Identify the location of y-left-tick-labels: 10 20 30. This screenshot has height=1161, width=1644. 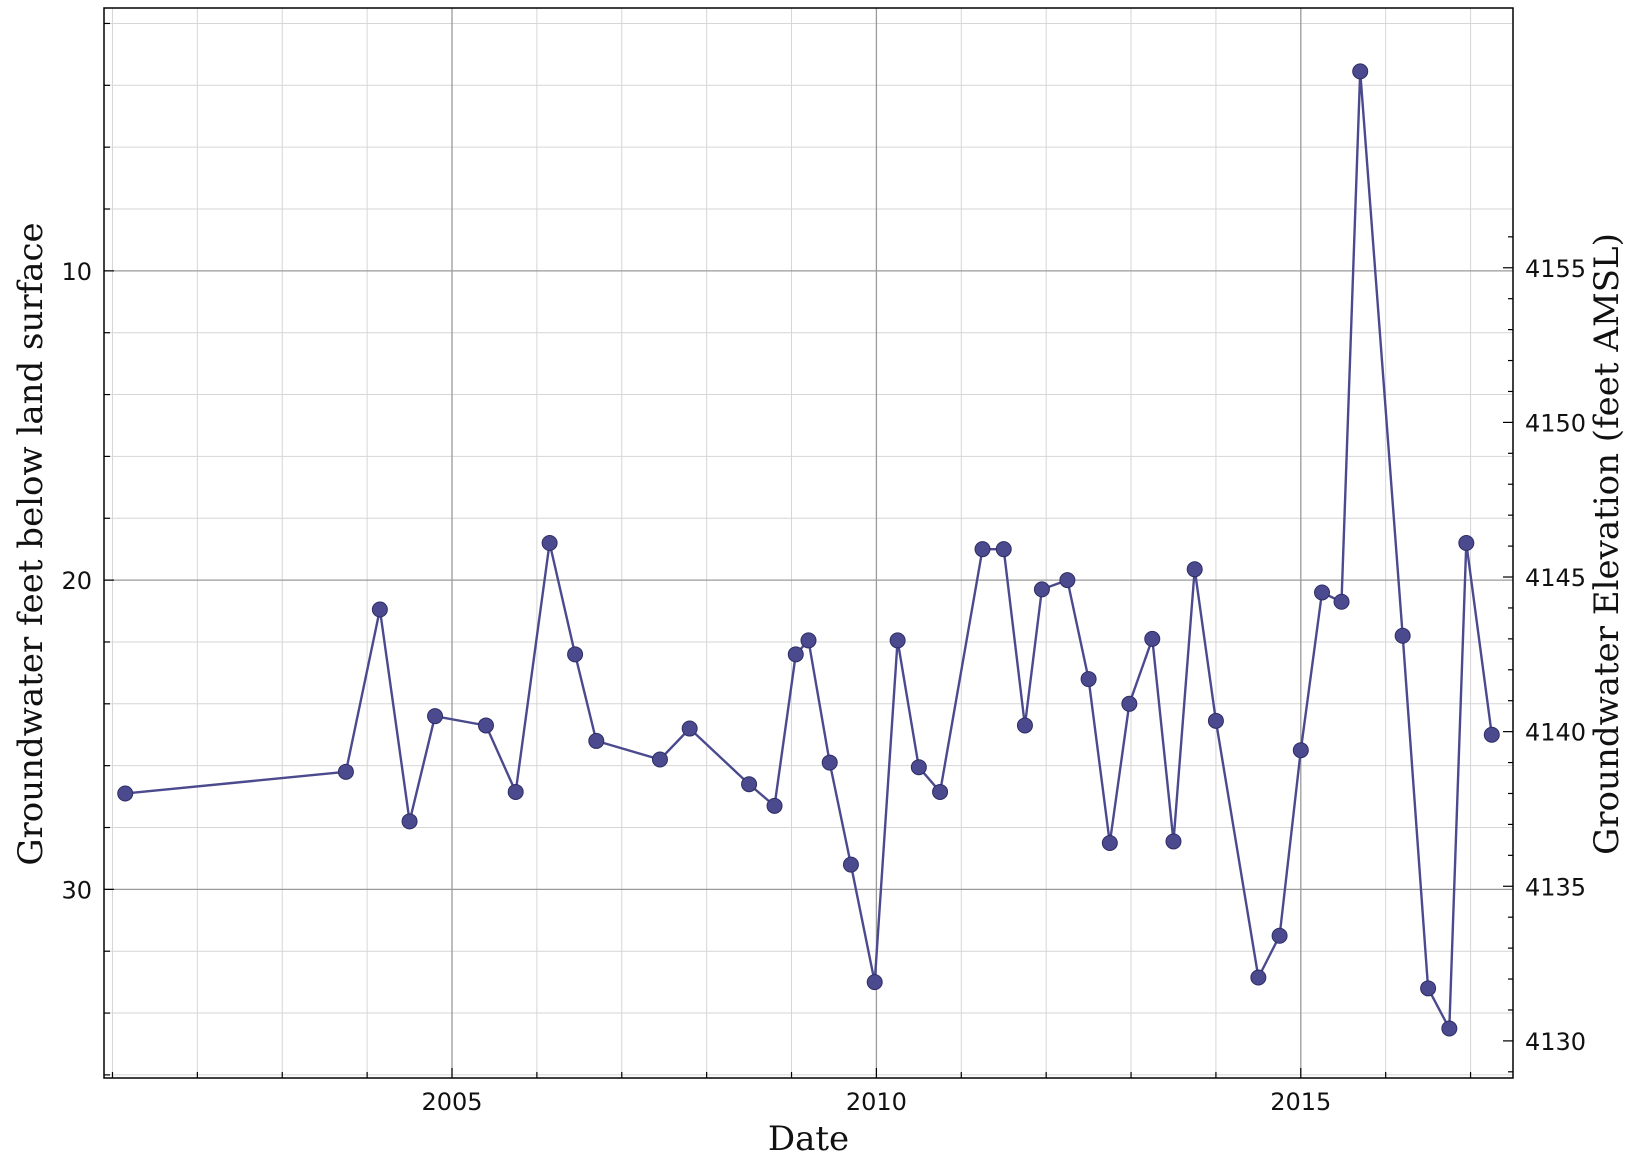
(76, 581).